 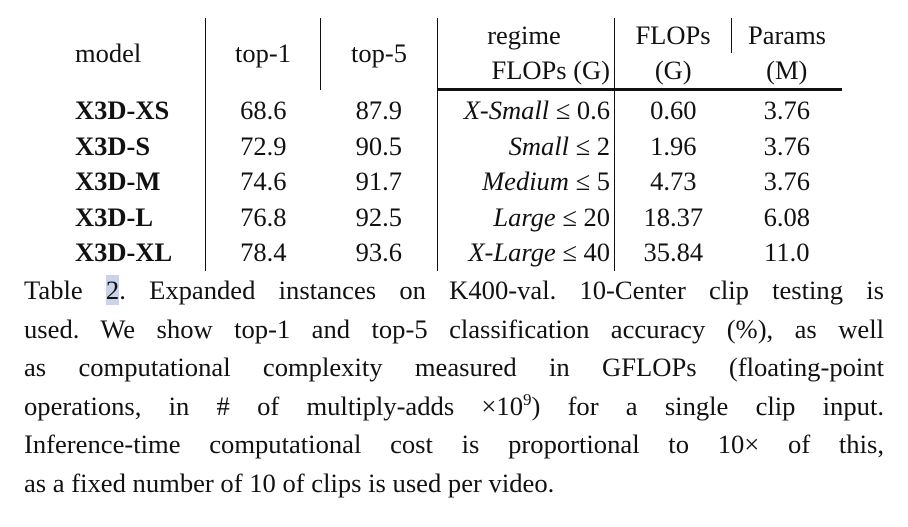 I want to click on cell-top5: 90.5, so click(x=378, y=145).